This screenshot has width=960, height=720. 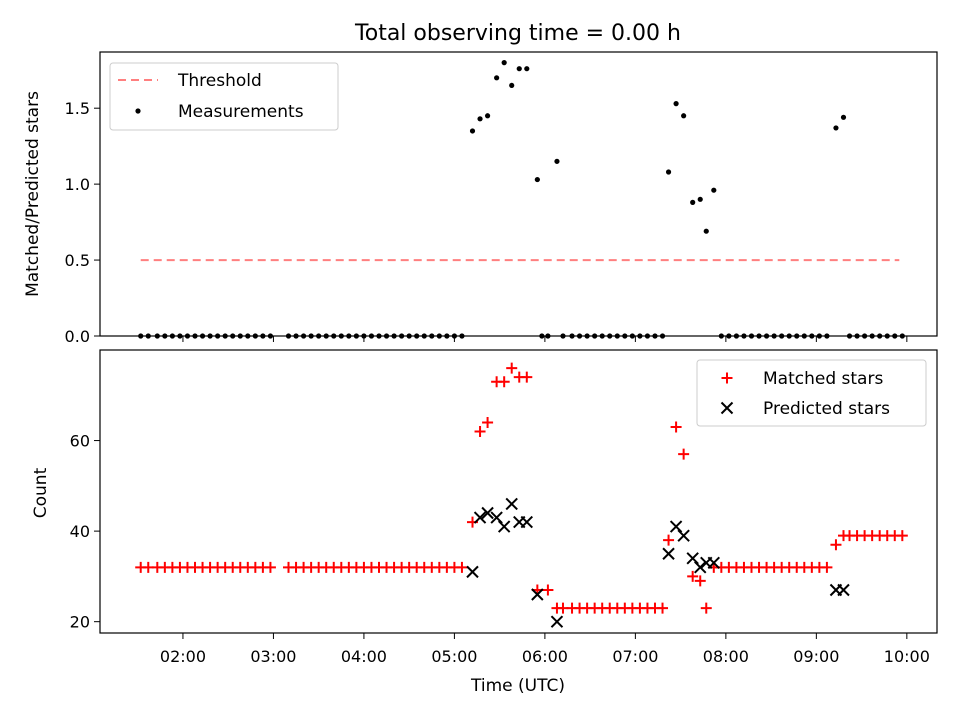 I want to click on legend-measurements-label: Measurements, so click(x=241, y=112).